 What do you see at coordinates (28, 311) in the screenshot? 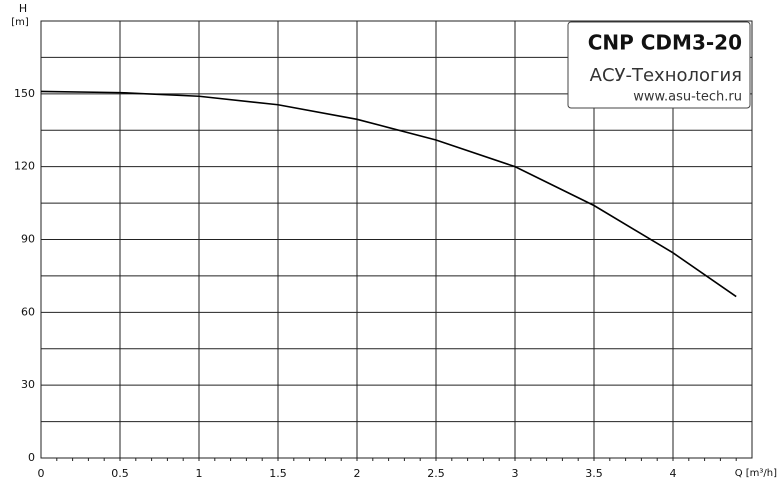
I see `y-tick-label: 60` at bounding box center [28, 311].